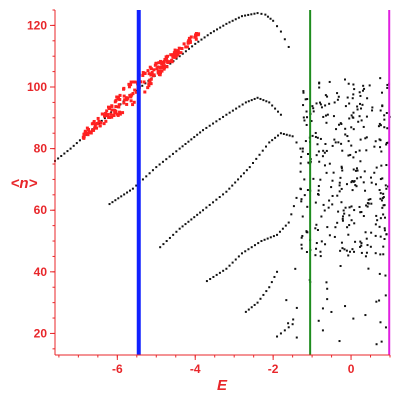 The image size is (400, 400). Describe the element at coordinates (24, 183) in the screenshot. I see `y-axis-title: <n>` at that location.